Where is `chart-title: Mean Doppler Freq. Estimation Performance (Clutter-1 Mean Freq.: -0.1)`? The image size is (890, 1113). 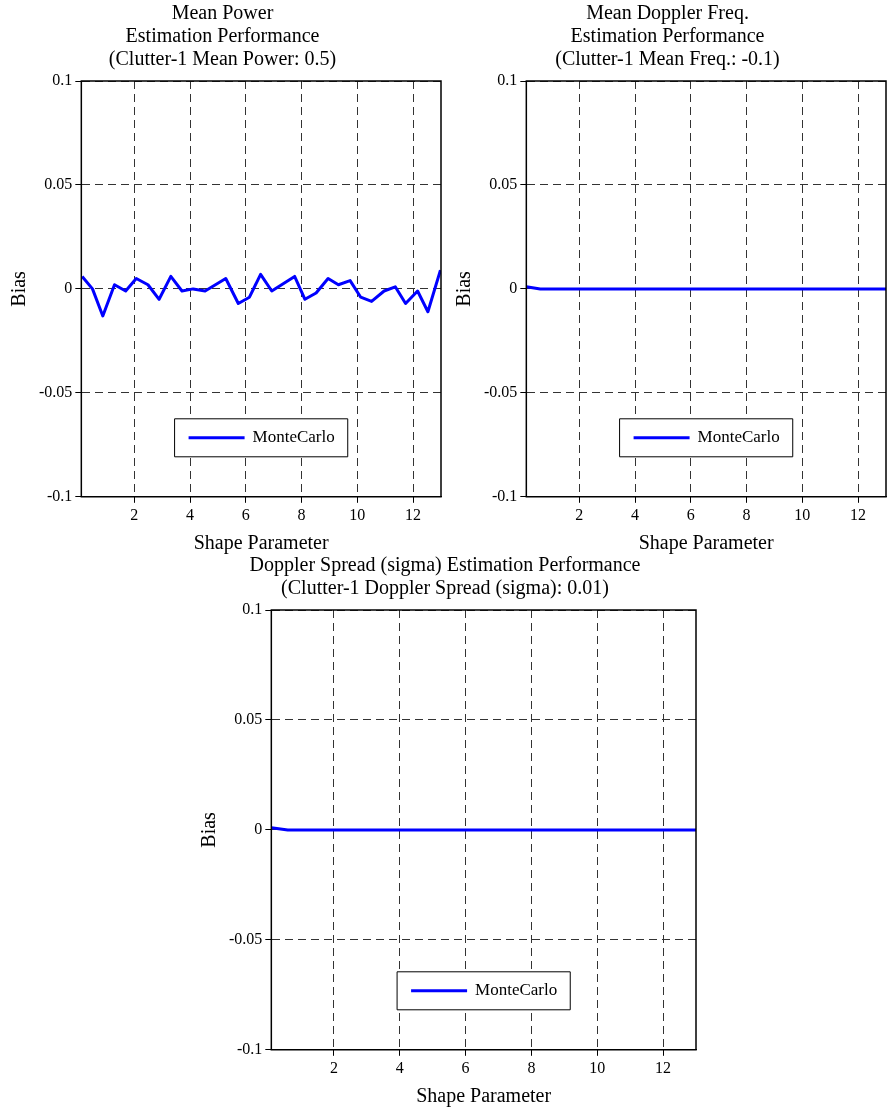 chart-title: Mean Doppler Freq. Estimation Performance (Clutter-1 Mean Freq.: -0.1) is located at coordinates (667, 35).